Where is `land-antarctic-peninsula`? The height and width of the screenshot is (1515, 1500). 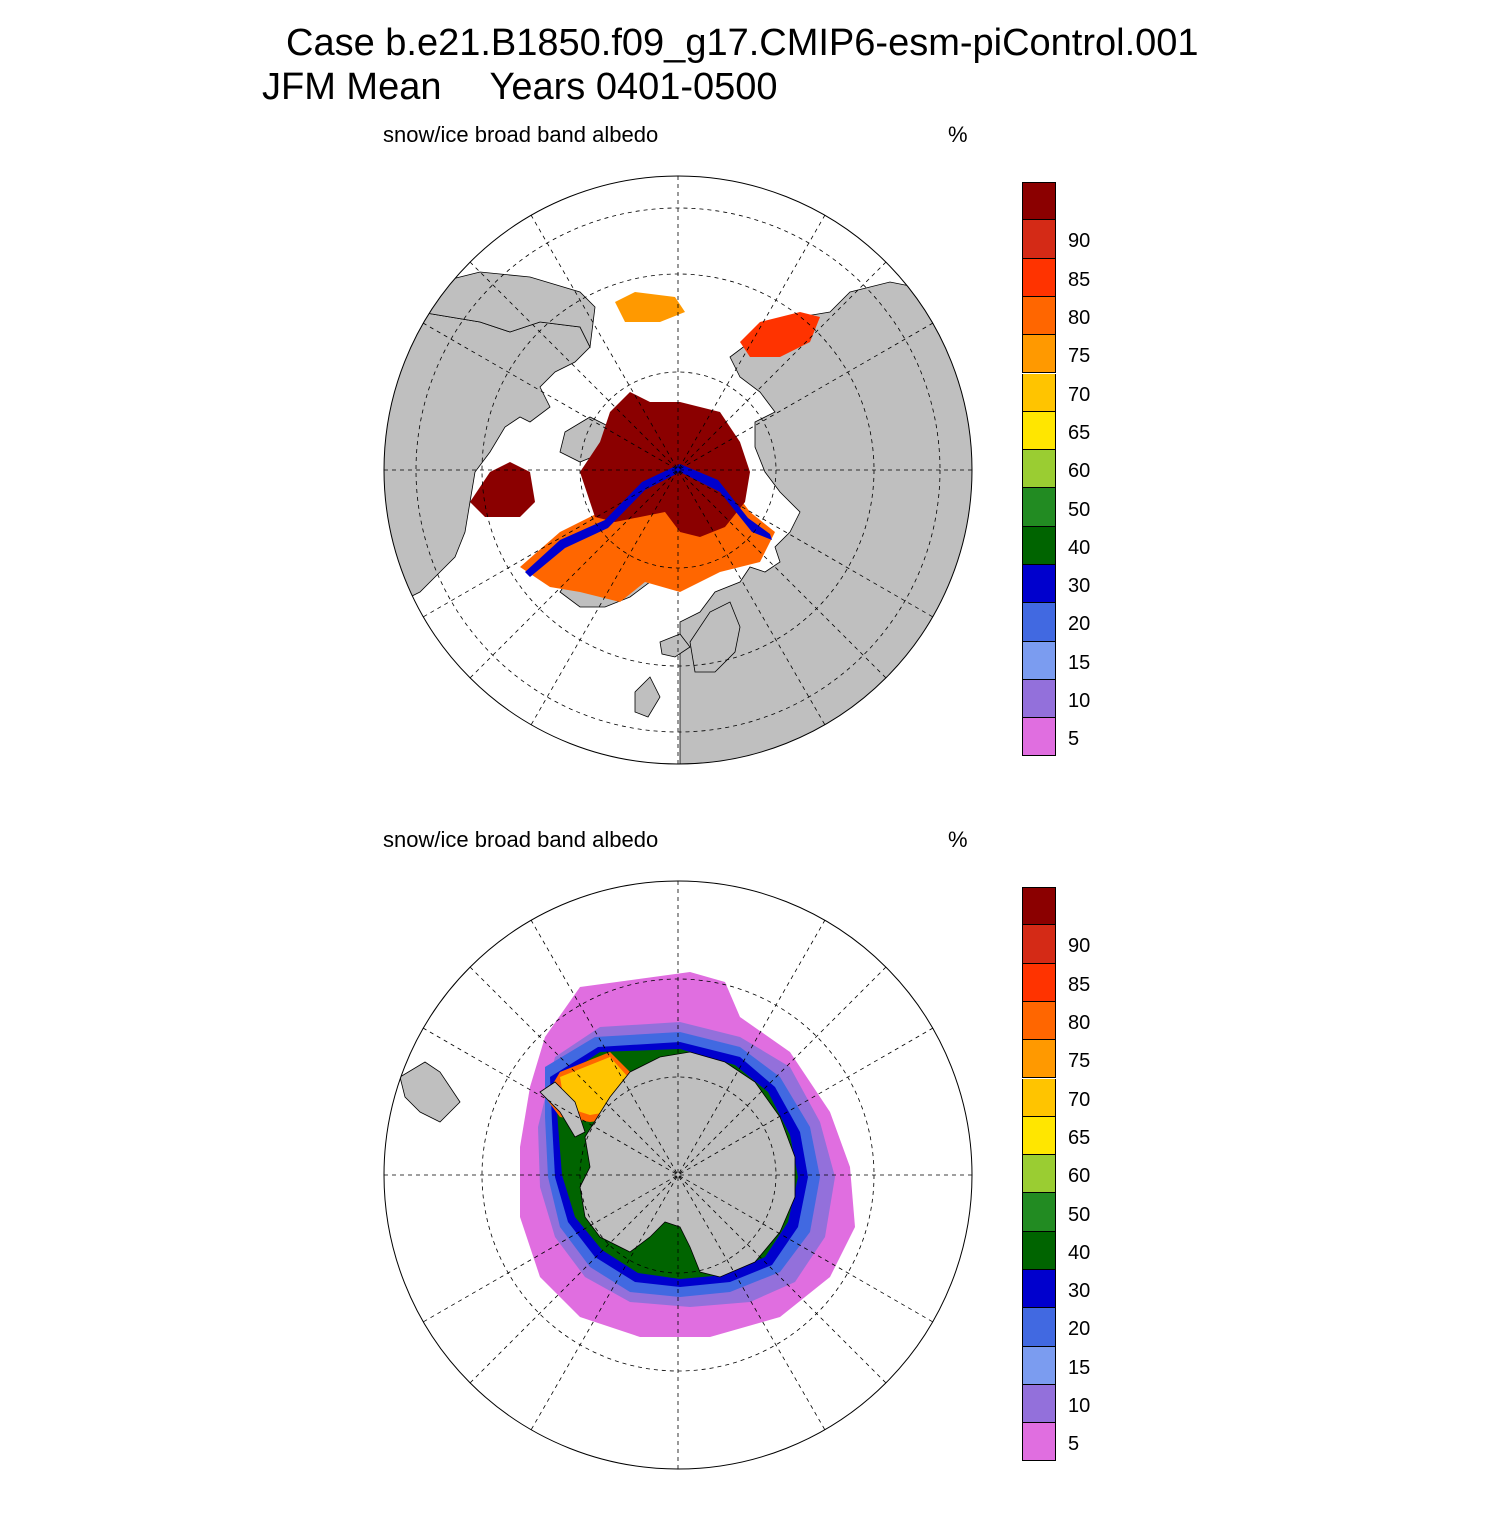 land-antarctic-peninsula is located at coordinates (562, 1109).